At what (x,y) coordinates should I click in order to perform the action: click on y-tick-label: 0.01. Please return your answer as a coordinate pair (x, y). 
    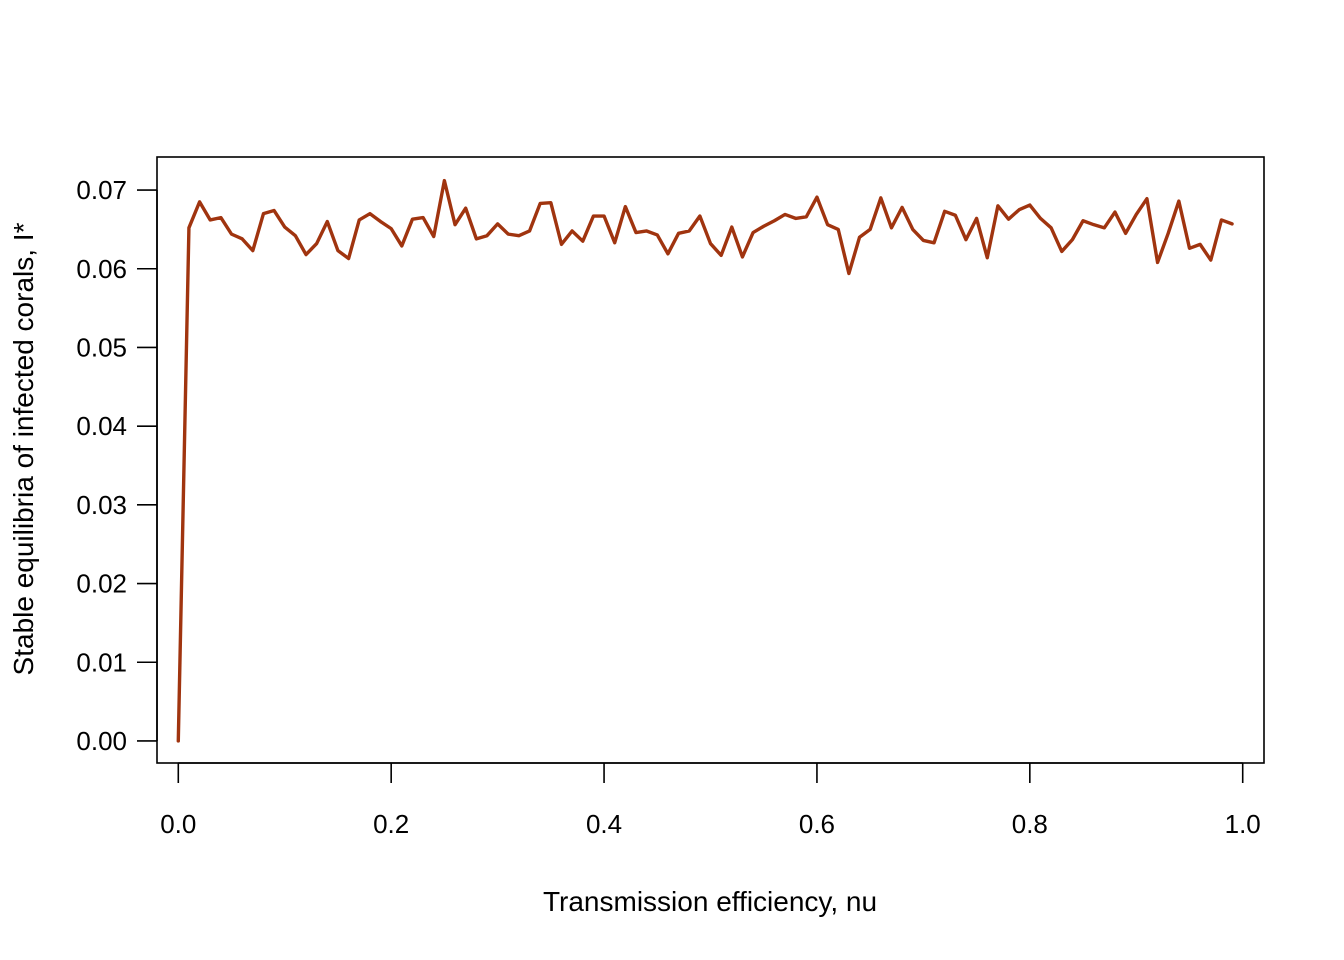
    Looking at the image, I should click on (101, 662).